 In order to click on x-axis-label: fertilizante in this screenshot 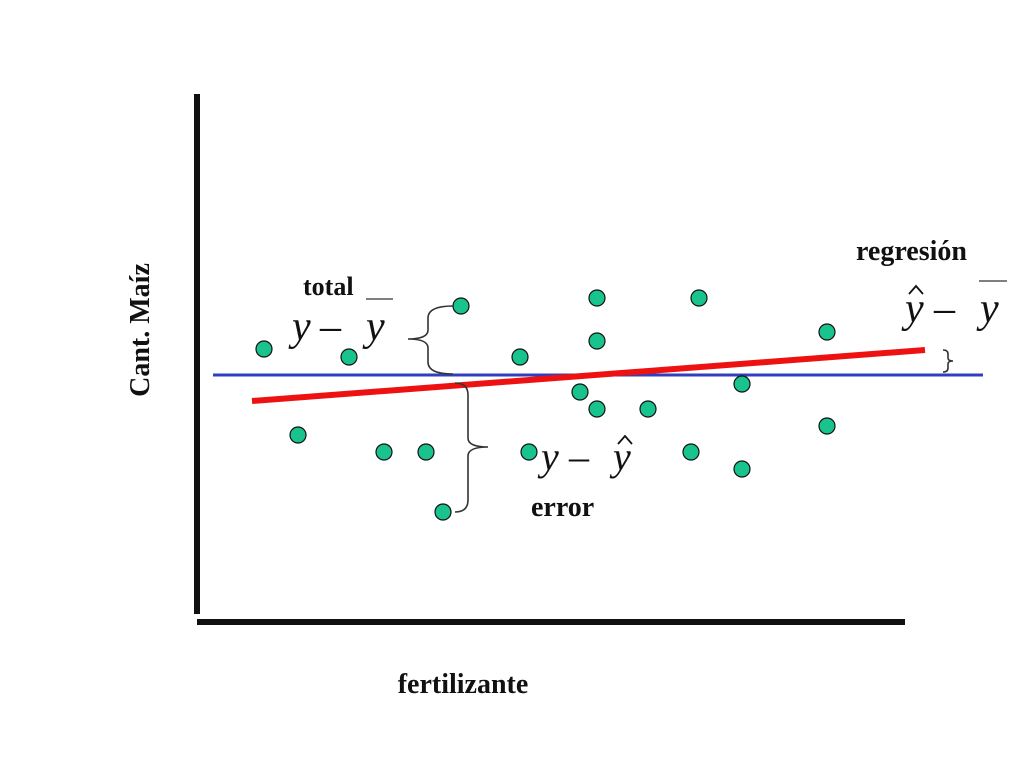, I will do `click(463, 684)`.